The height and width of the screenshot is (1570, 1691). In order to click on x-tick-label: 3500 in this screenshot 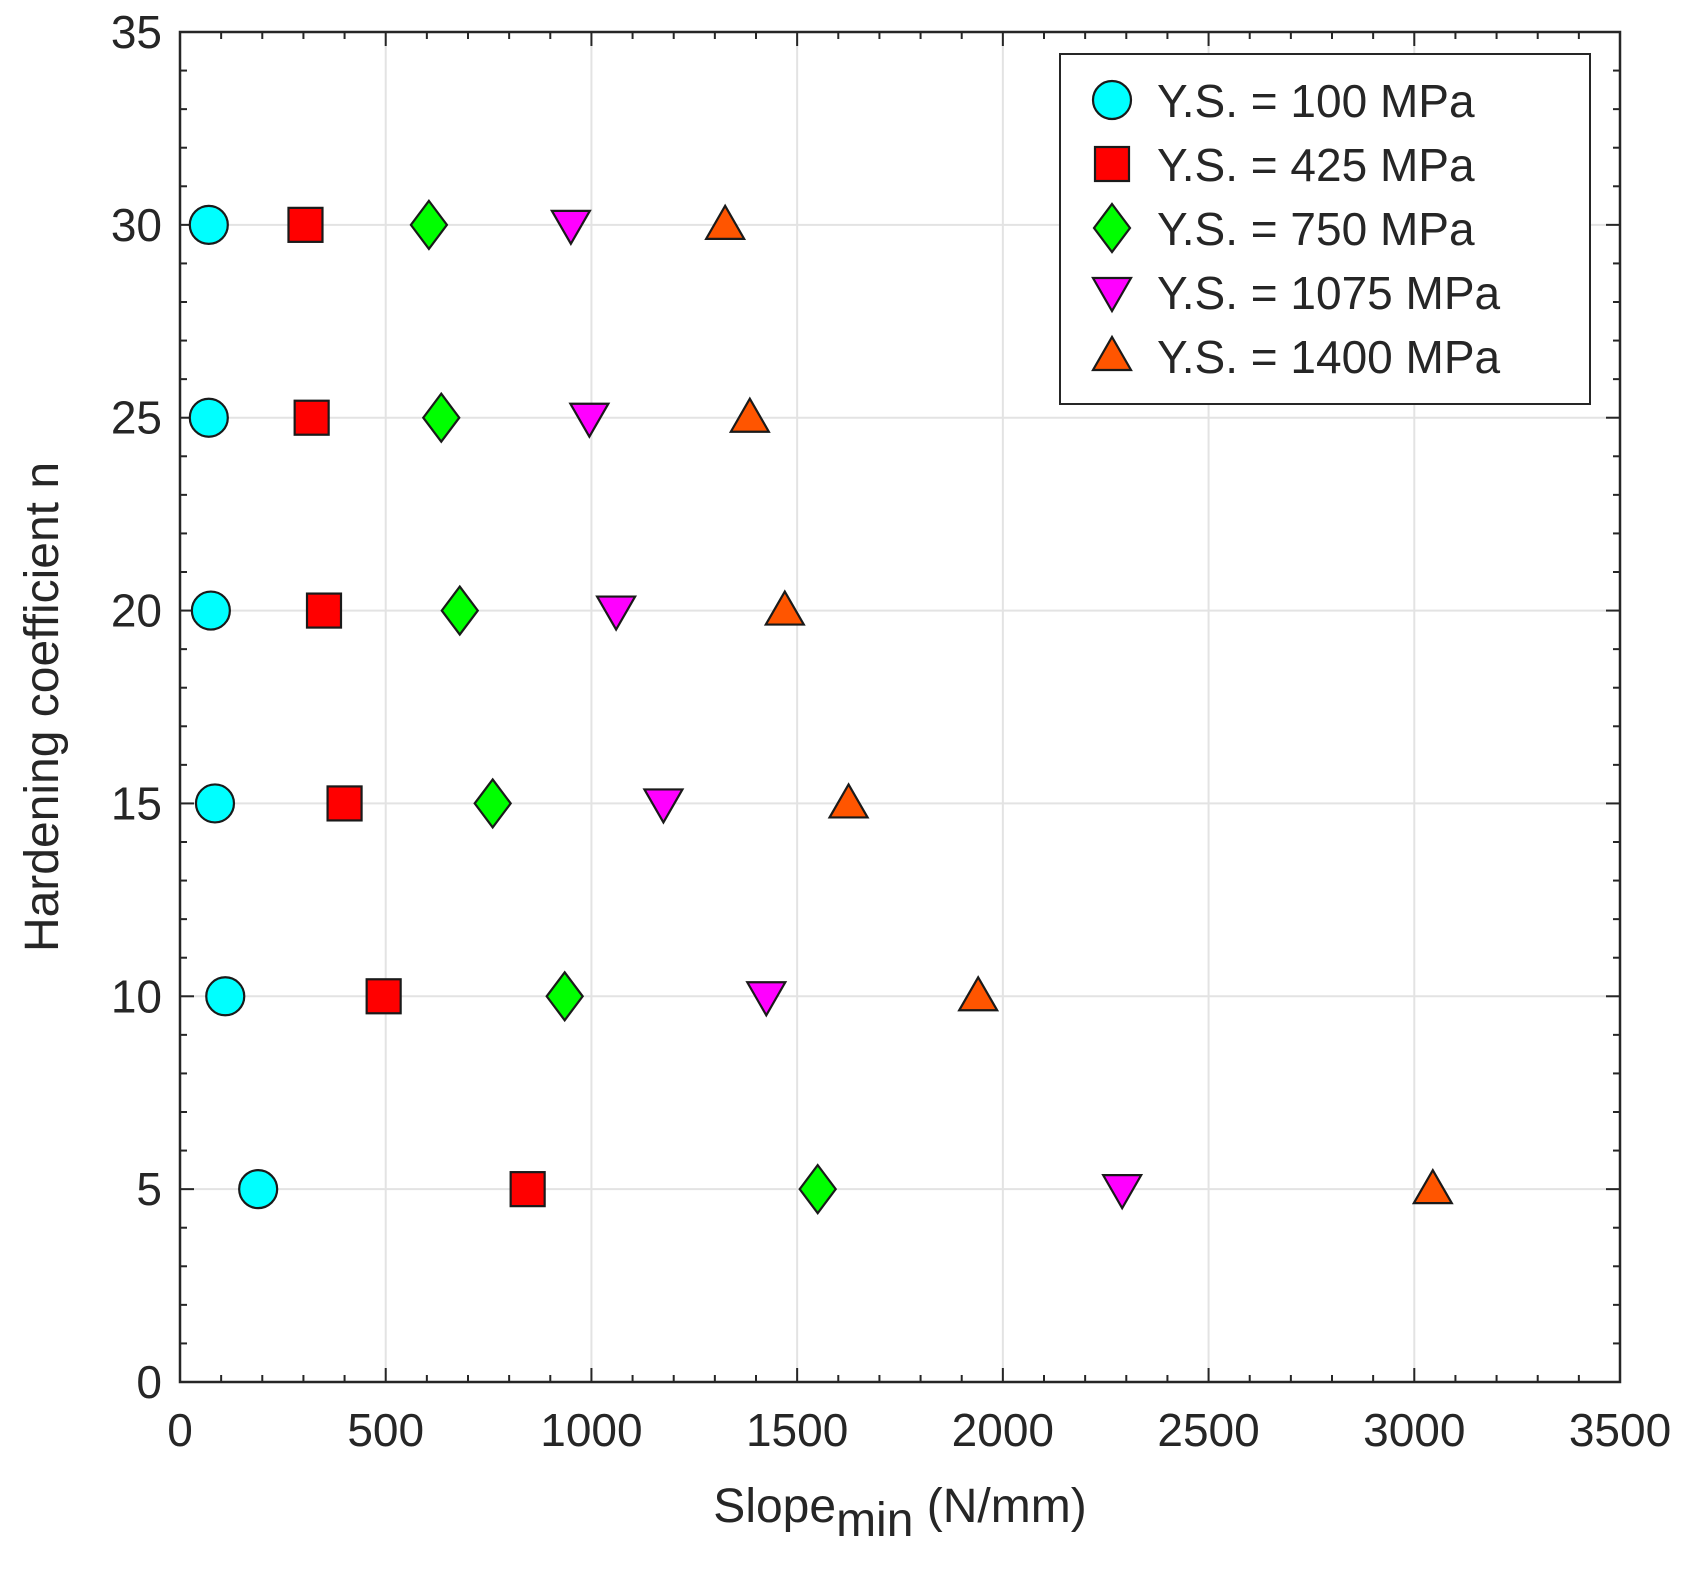, I will do `click(1620, 1430)`.